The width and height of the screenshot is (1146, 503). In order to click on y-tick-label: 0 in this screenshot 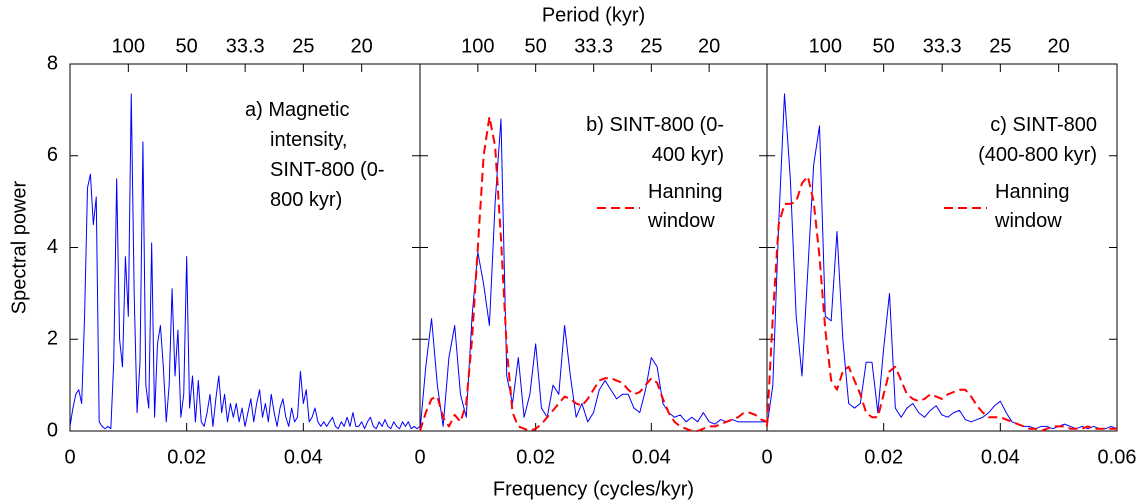, I will do `click(52, 430)`.